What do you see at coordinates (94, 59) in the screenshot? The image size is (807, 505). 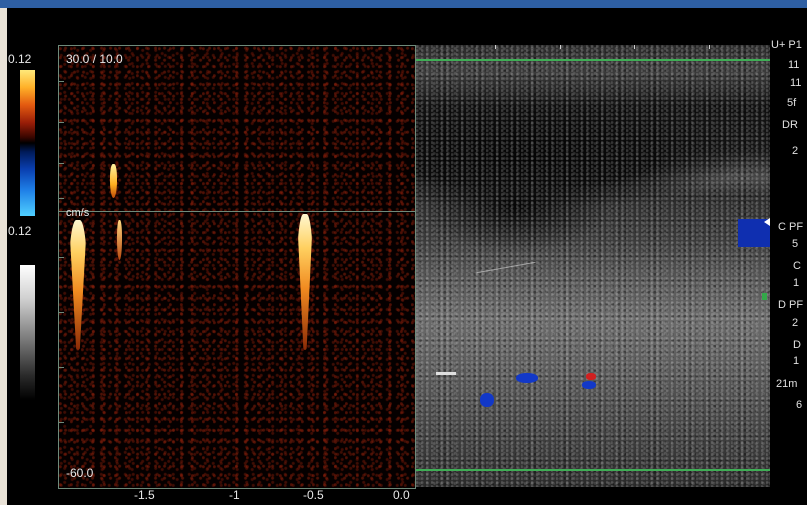 I see `prf-label: 30.0 / 10.0` at bounding box center [94, 59].